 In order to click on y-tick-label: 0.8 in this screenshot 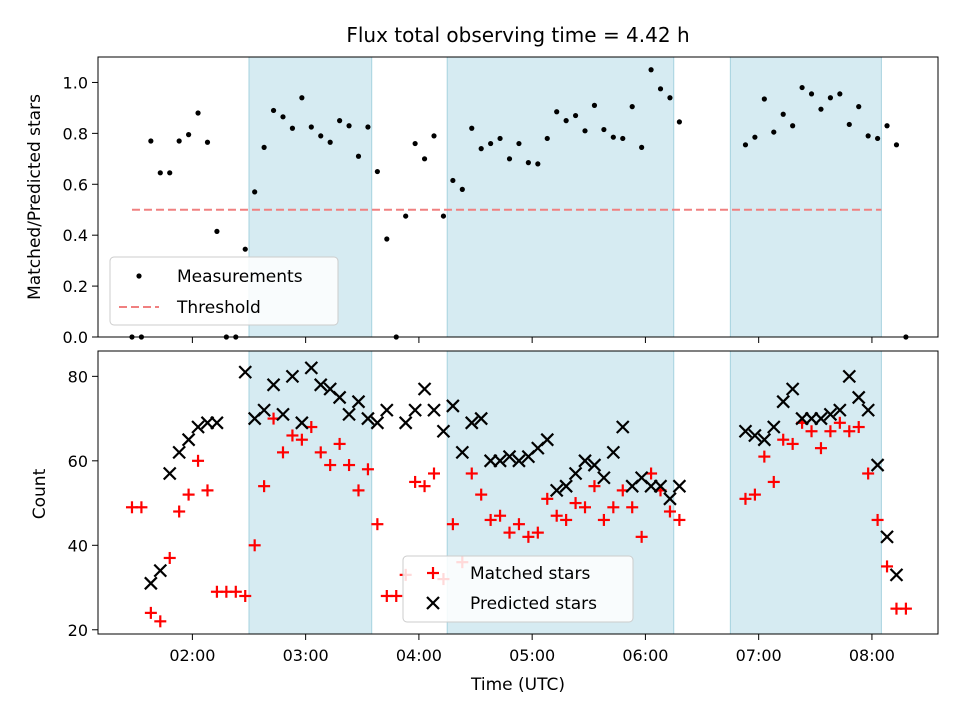, I will do `click(75, 133)`.